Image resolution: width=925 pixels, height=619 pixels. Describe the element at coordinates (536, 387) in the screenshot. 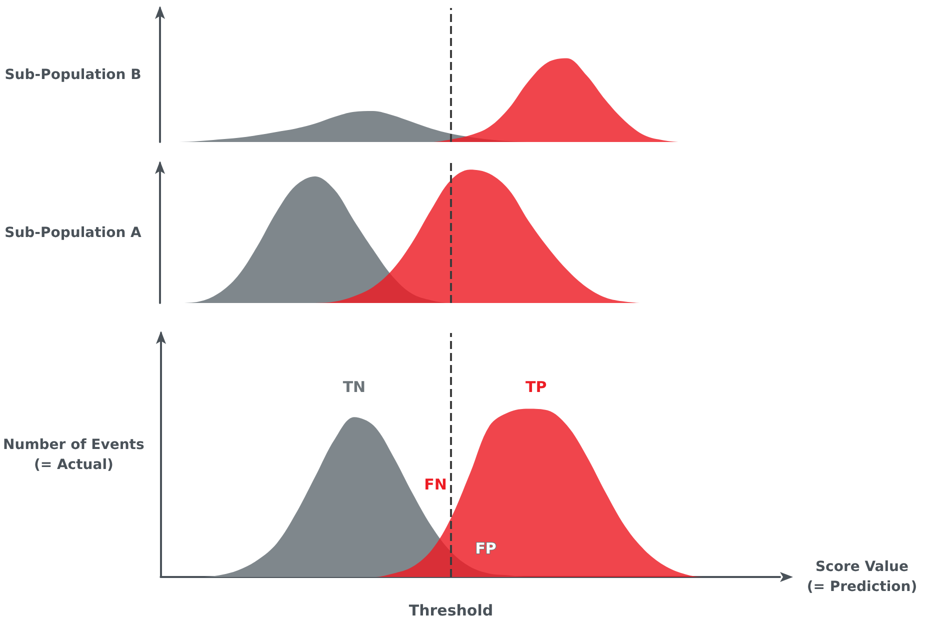

I see `text: TP` at that location.